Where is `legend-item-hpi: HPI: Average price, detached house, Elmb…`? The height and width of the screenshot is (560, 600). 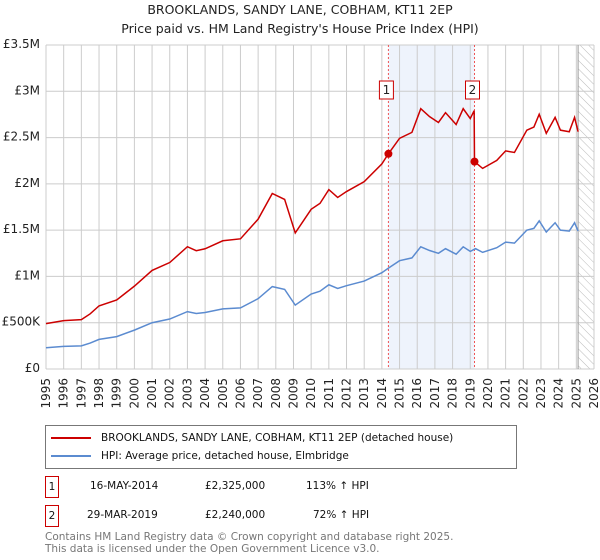 legend-item-hpi: HPI: Average price, detached house, Elmb… is located at coordinates (200, 456).